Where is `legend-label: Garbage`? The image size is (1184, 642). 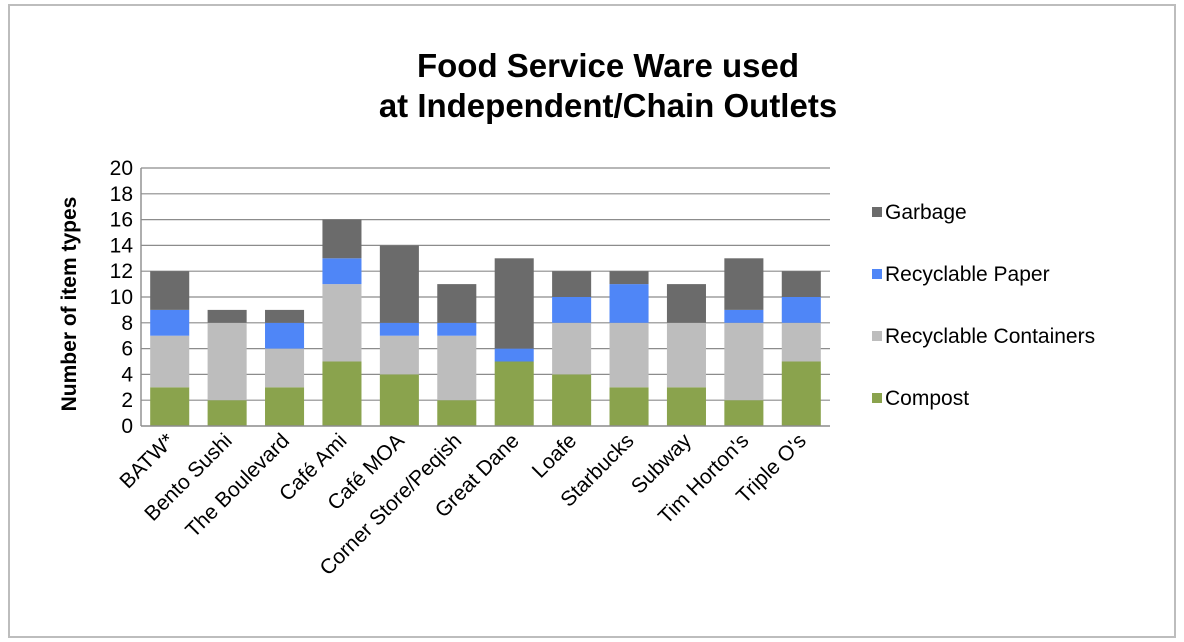
legend-label: Garbage is located at coordinates (926, 212).